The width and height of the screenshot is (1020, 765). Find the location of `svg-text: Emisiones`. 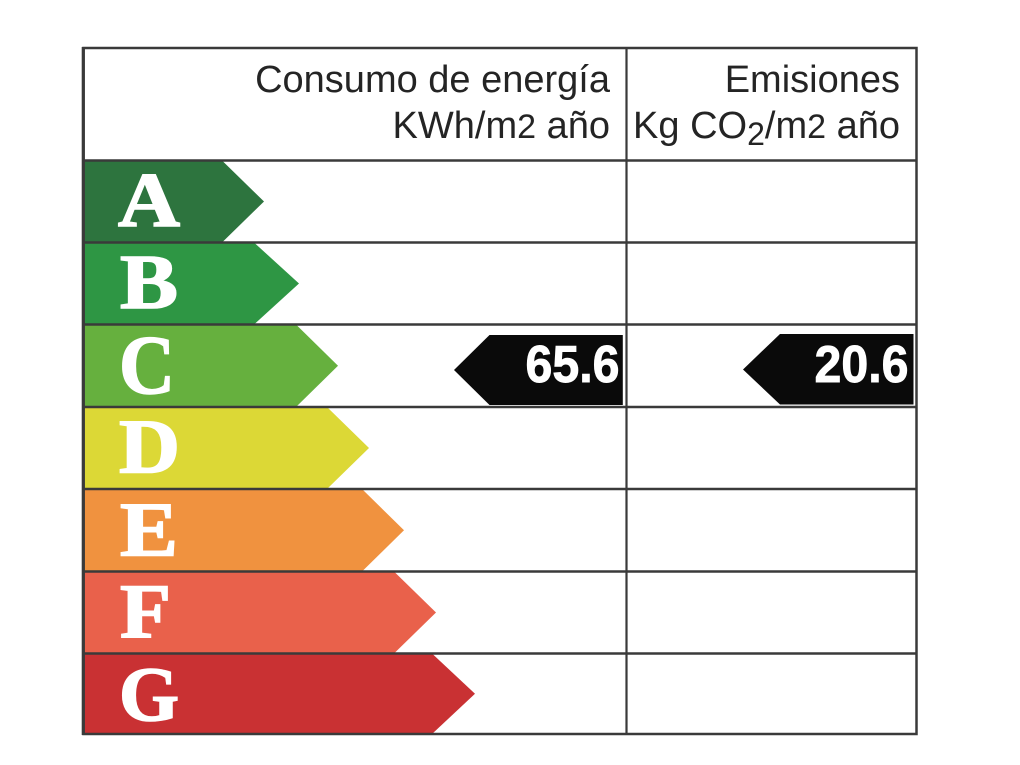

svg-text: Emisiones is located at coordinates (812, 80).